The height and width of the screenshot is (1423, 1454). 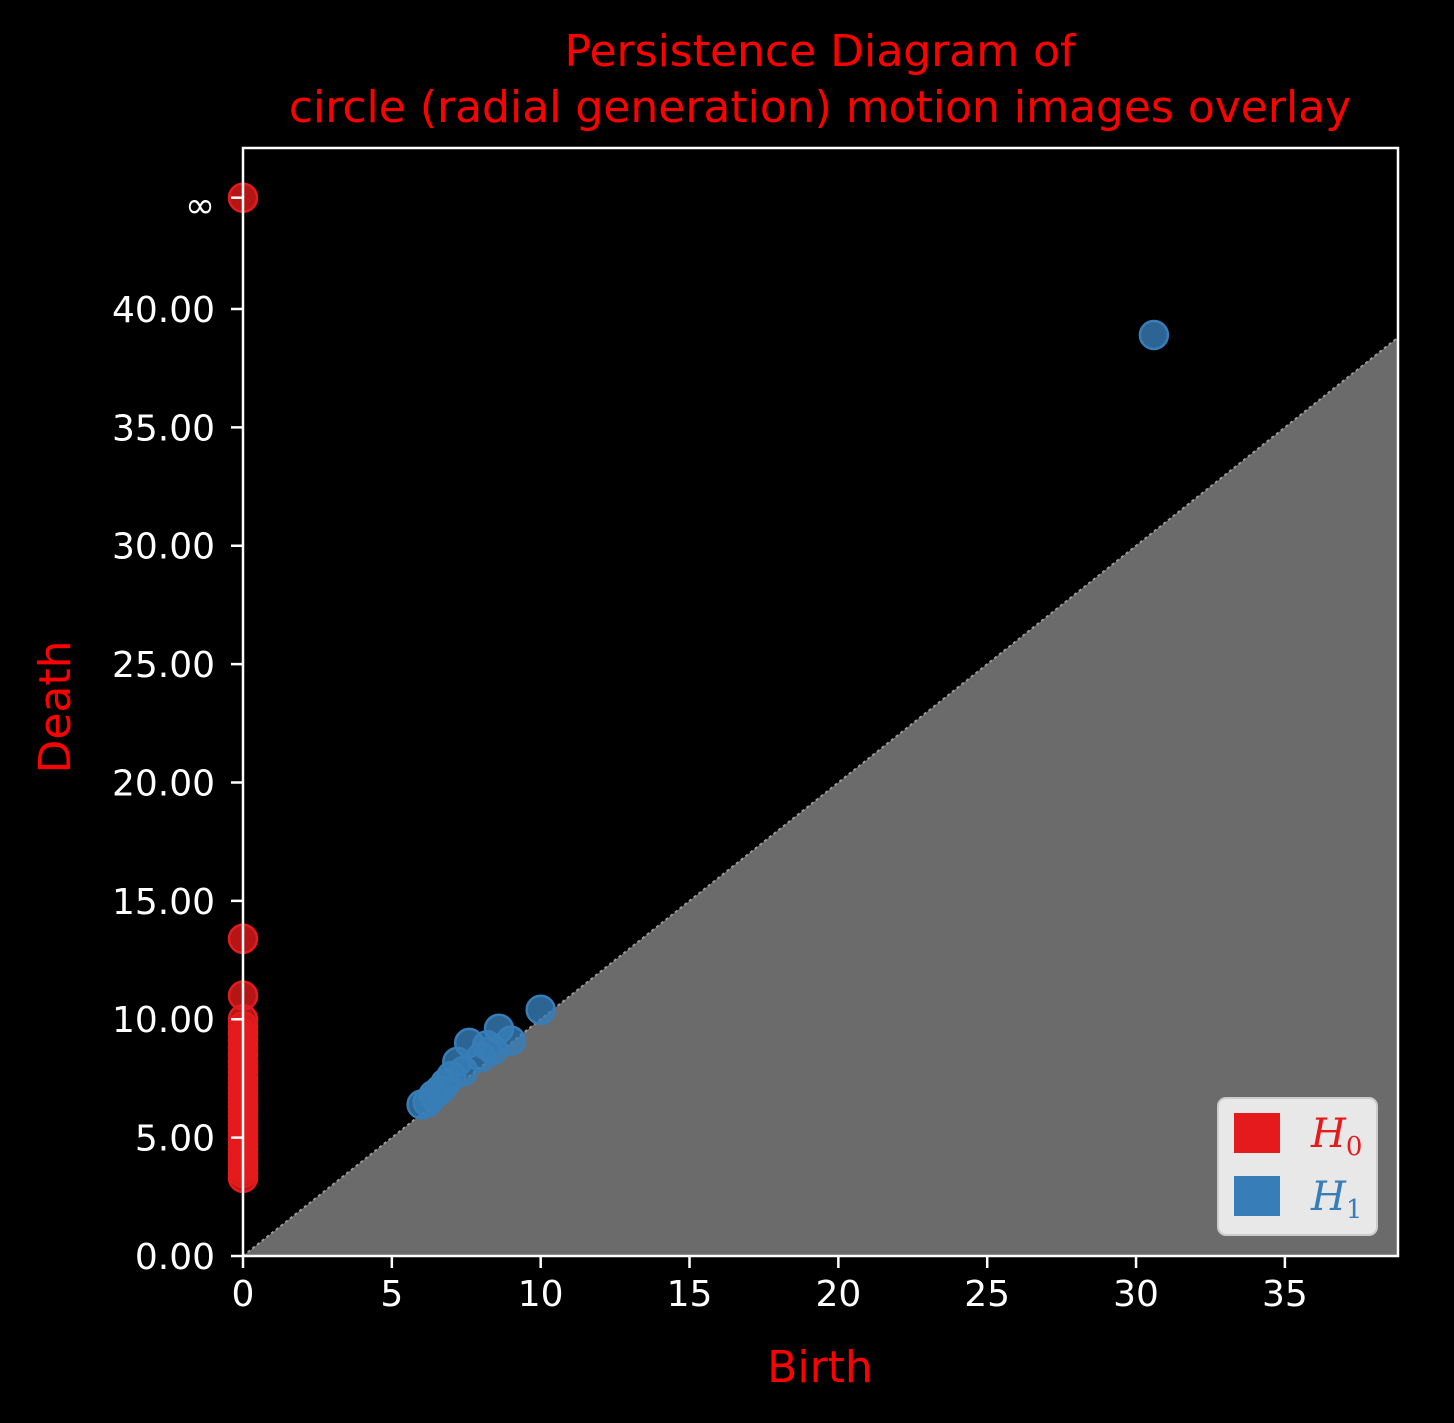 I want to click on y-tick-label-6: 30.00, so click(x=163, y=547).